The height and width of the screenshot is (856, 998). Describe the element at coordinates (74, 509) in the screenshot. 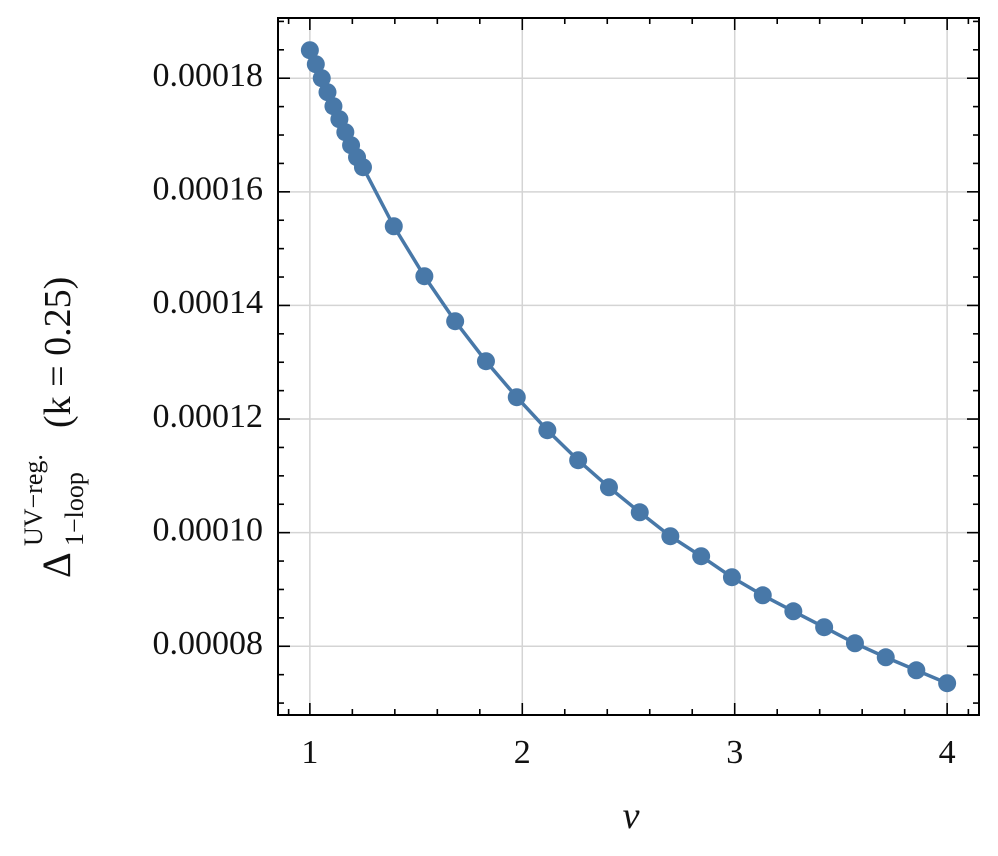

I see `y-label-sub: 1−loop` at that location.